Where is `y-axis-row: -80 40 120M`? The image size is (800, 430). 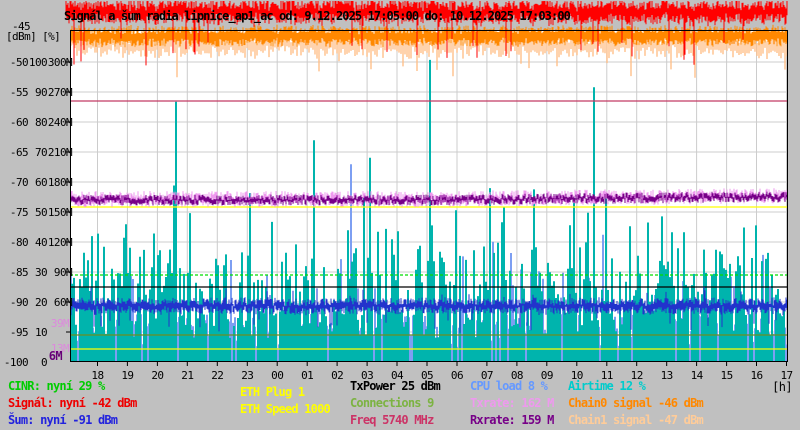
y-axis-row: -80 40 120M is located at coordinates (36, 242).